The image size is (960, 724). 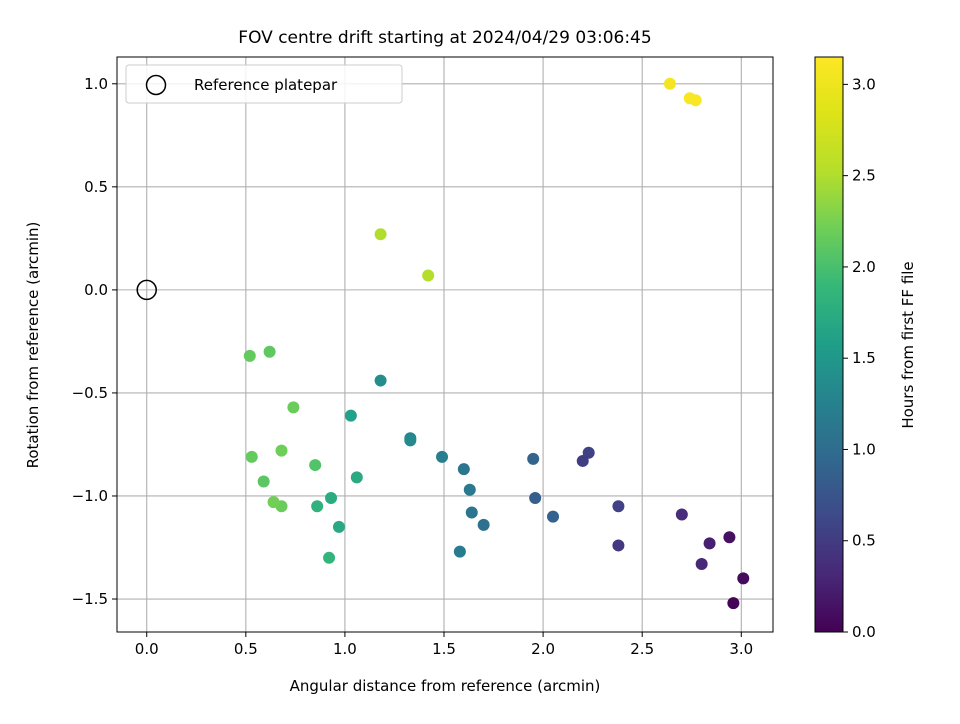 What do you see at coordinates (345, 649) in the screenshot?
I see `x-tick-label: 1.0` at bounding box center [345, 649].